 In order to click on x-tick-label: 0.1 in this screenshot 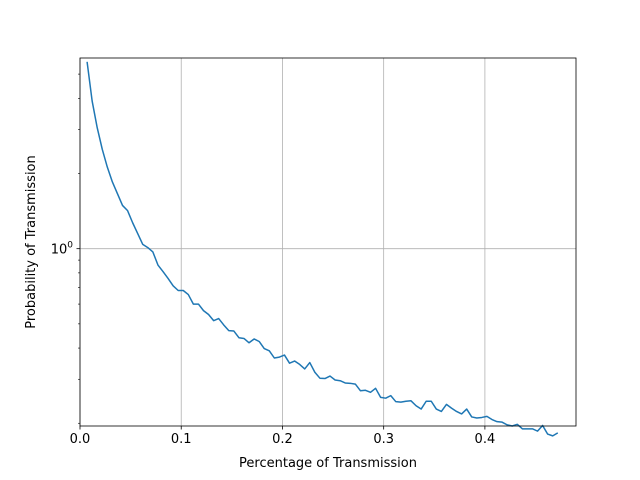, I will do `click(181, 439)`.